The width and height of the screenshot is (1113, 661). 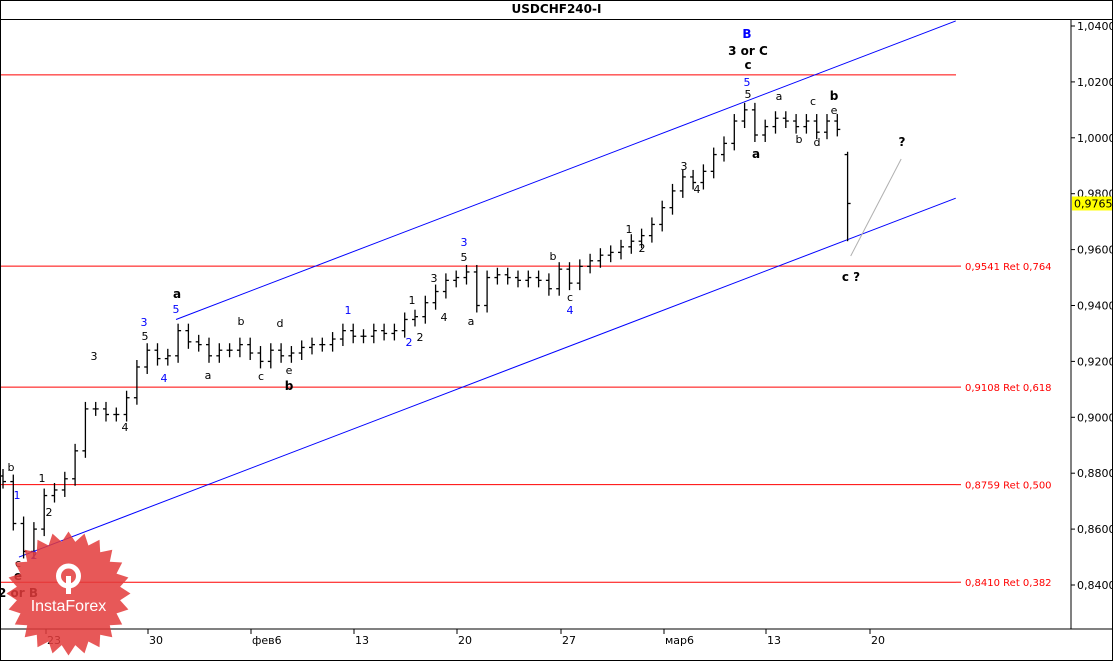 I want to click on chart-title: USDCHF240-I, so click(x=556, y=9).